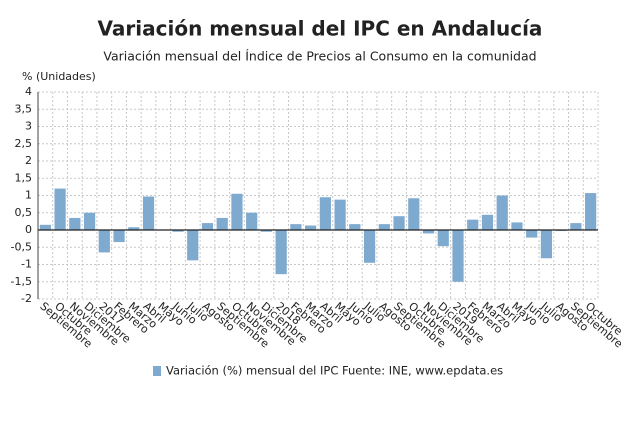 This screenshot has height=435, width=640. I want to click on y-tick-label: -2, so click(26, 298).